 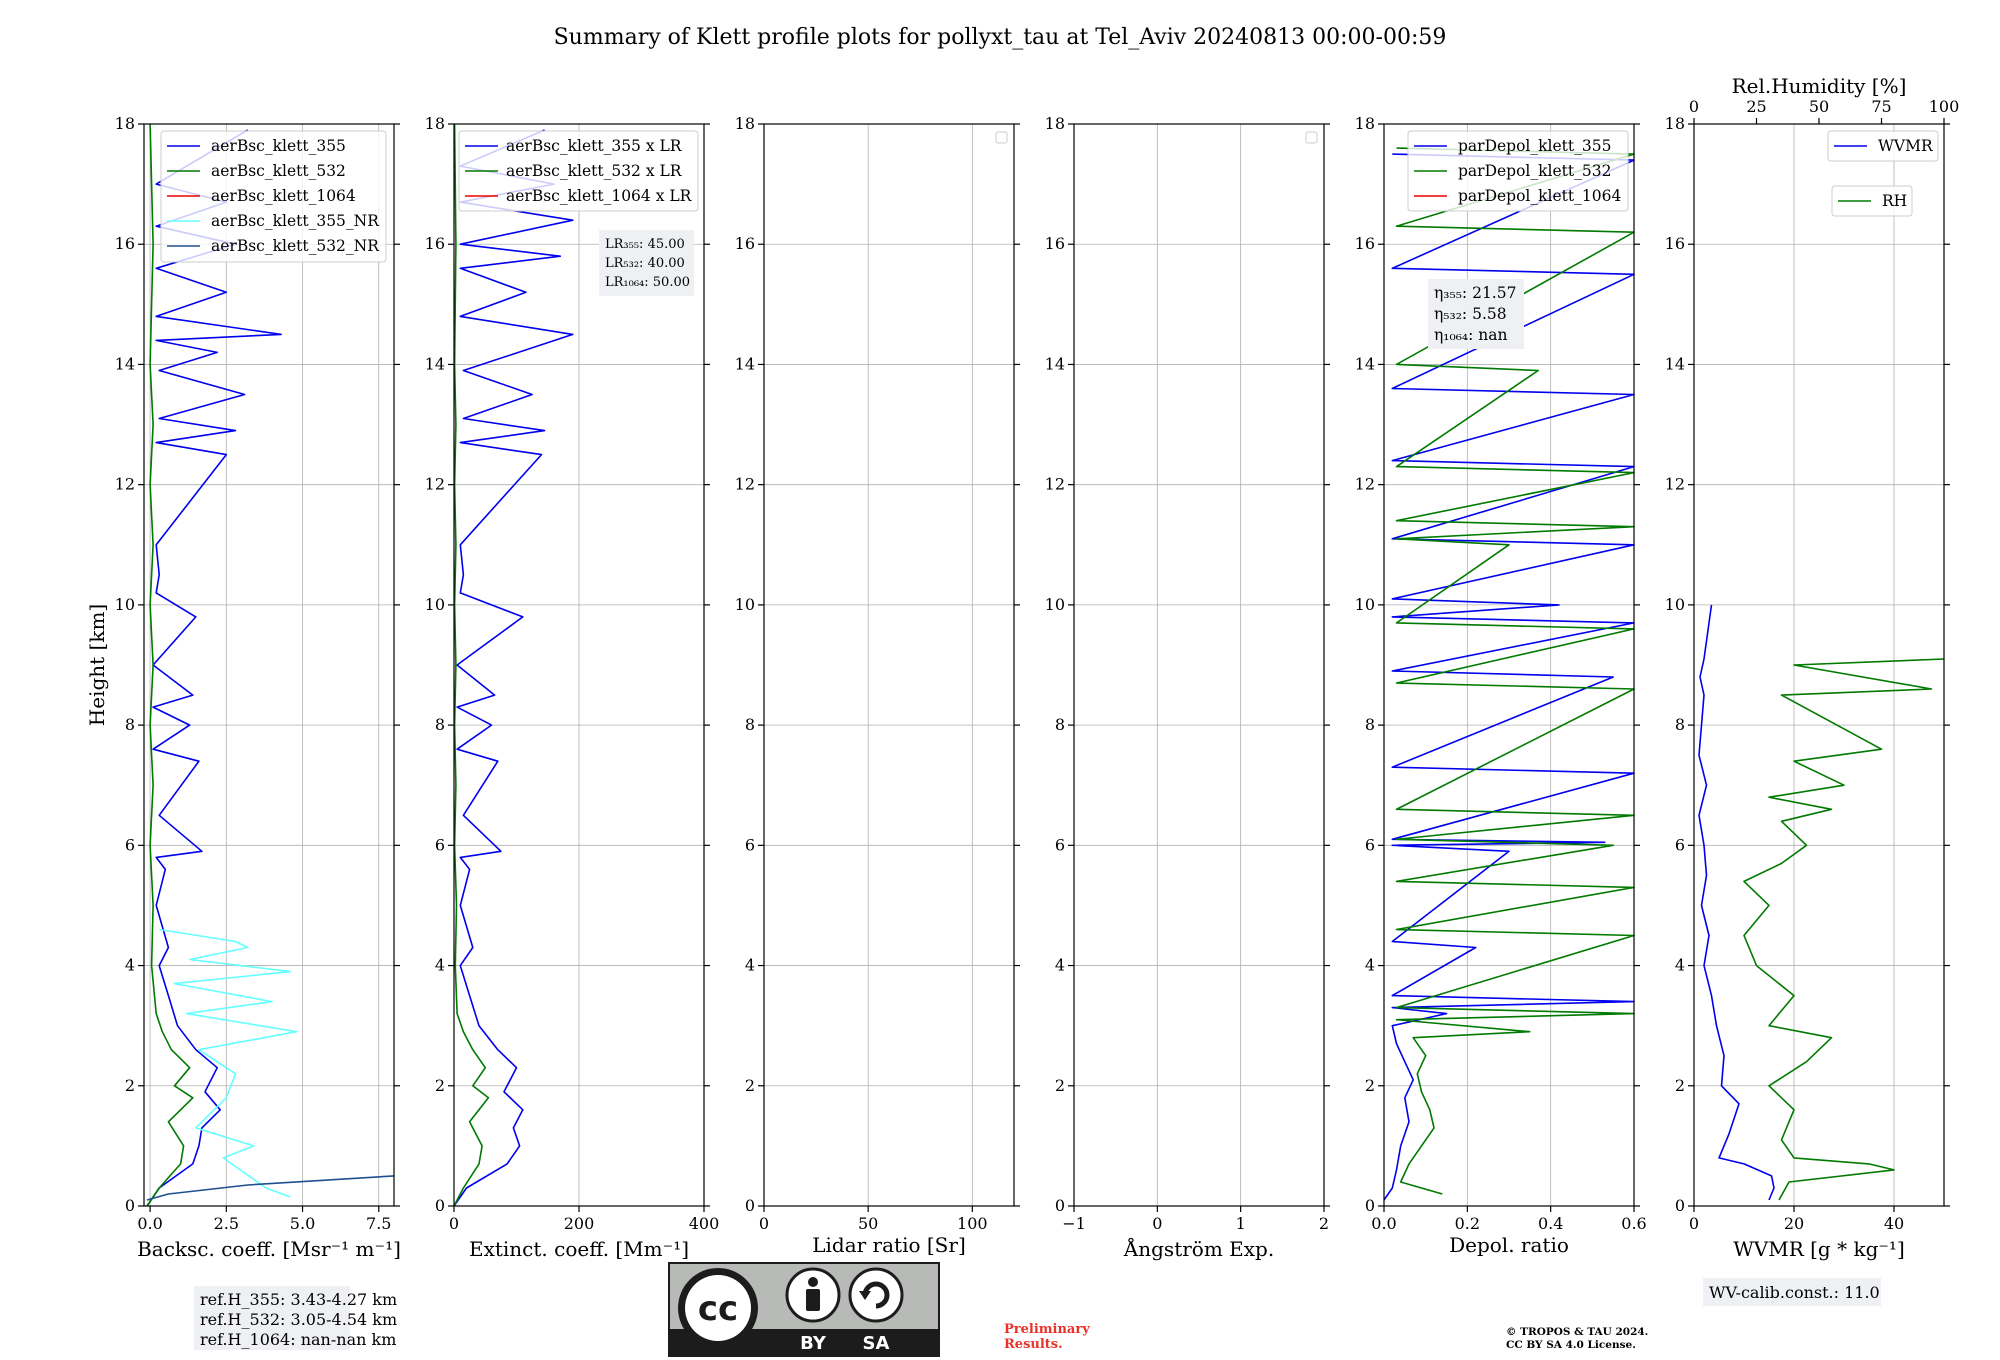 I want to click on wv-calibration-note: WV-calib.const.: 11.0, so click(x=1792, y=1292).